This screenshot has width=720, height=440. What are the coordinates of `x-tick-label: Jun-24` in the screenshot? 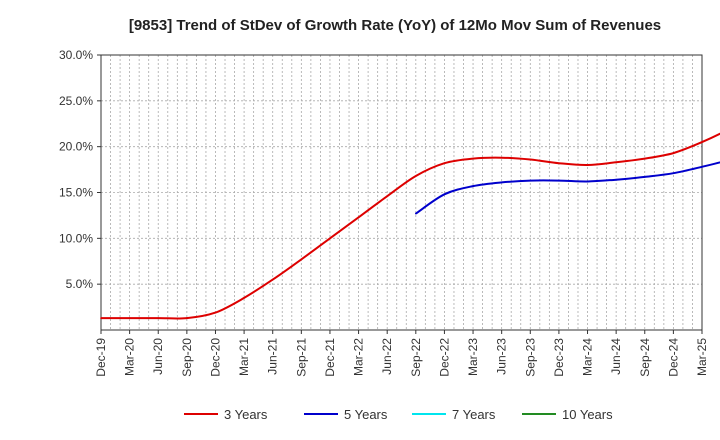 It's located at (616, 356).